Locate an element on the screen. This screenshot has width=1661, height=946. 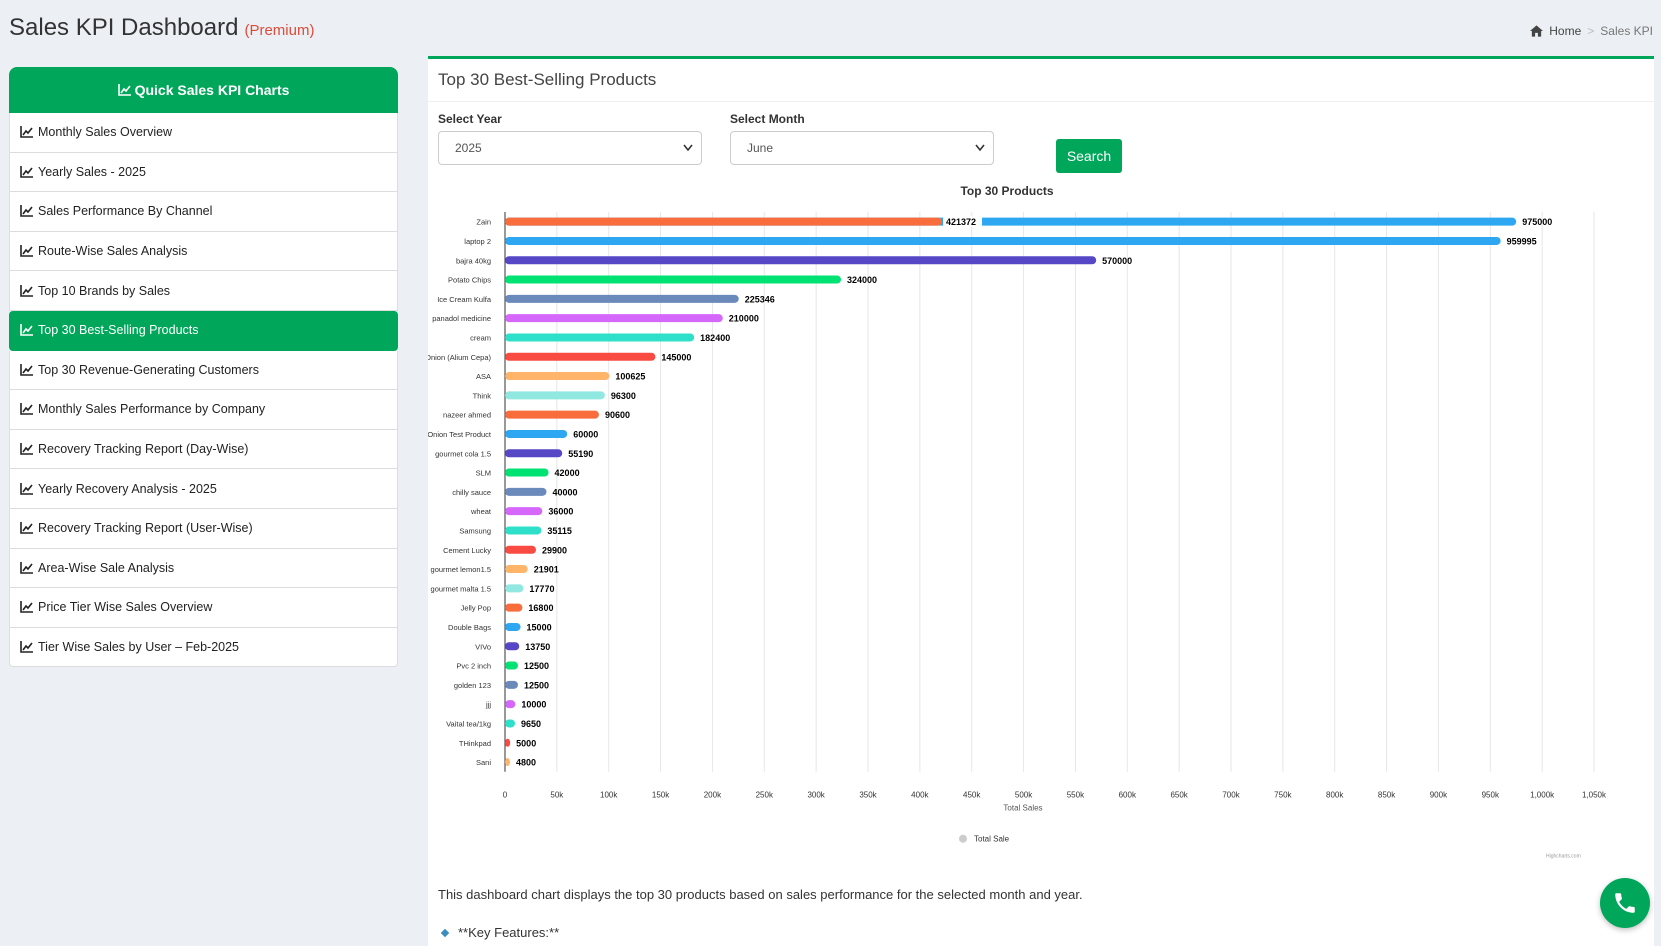
sidebar-item: Top 30 Revenue-Generating Customers is located at coordinates (203, 370).